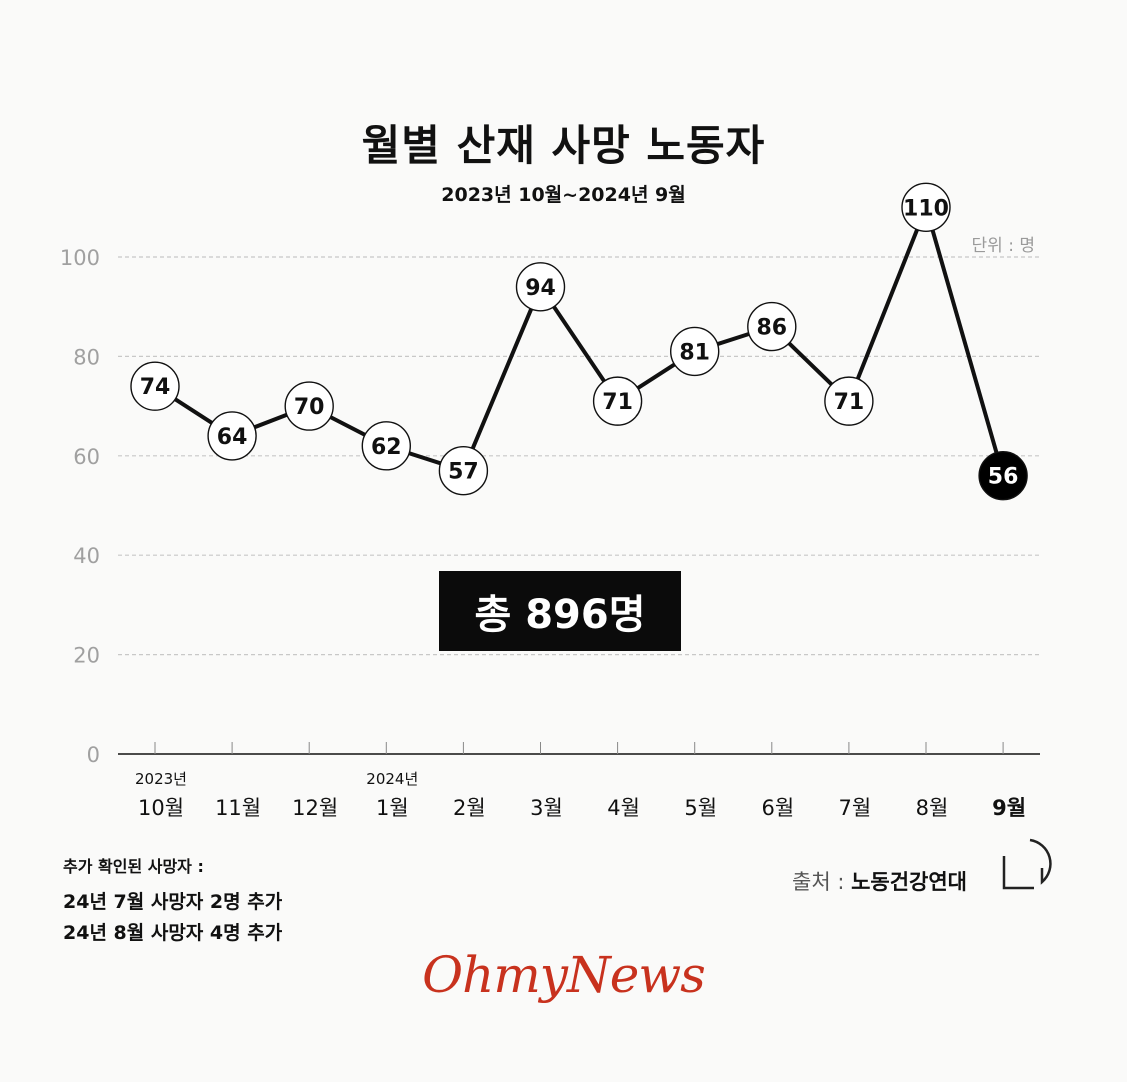 The image size is (1127, 1082). I want to click on x-tick-label: 5월, so click(700, 808).